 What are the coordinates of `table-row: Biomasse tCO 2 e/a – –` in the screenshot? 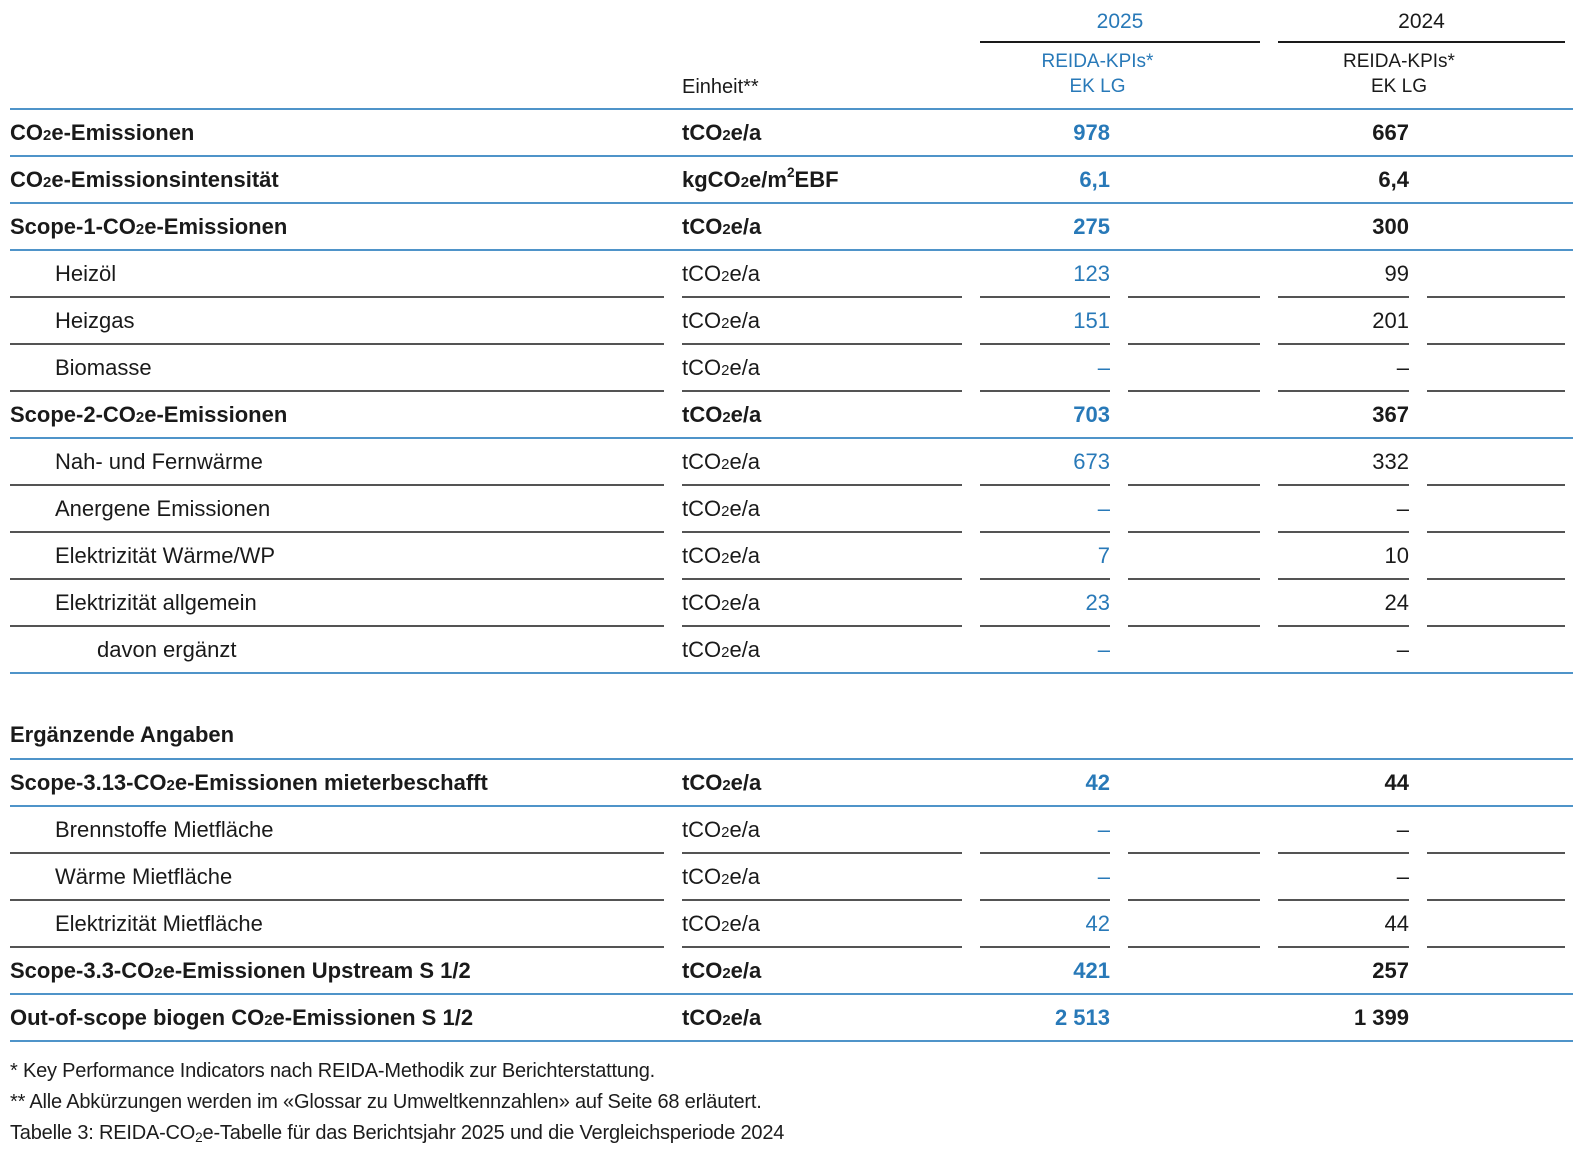 It's located at (791, 368).